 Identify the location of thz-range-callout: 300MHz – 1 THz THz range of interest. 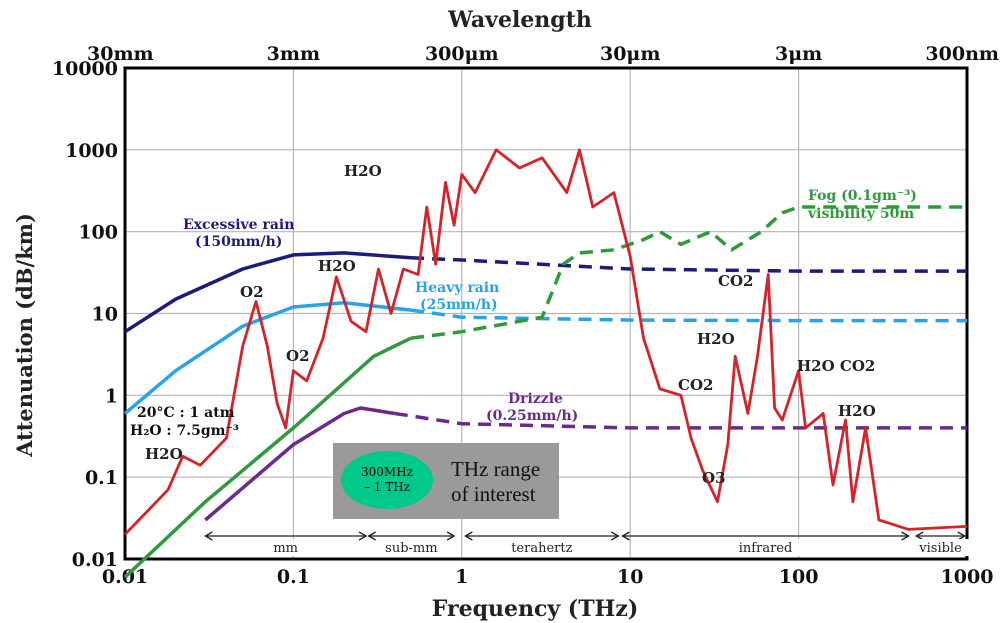
(446, 481).